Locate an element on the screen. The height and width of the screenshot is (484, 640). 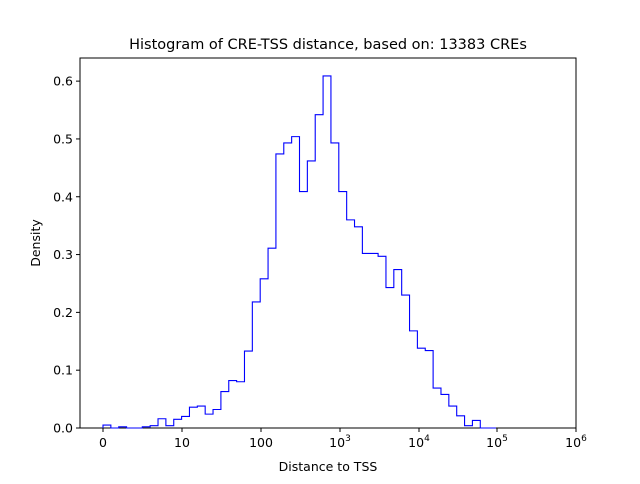
x-tick-label: 10⁶ is located at coordinates (576, 442).